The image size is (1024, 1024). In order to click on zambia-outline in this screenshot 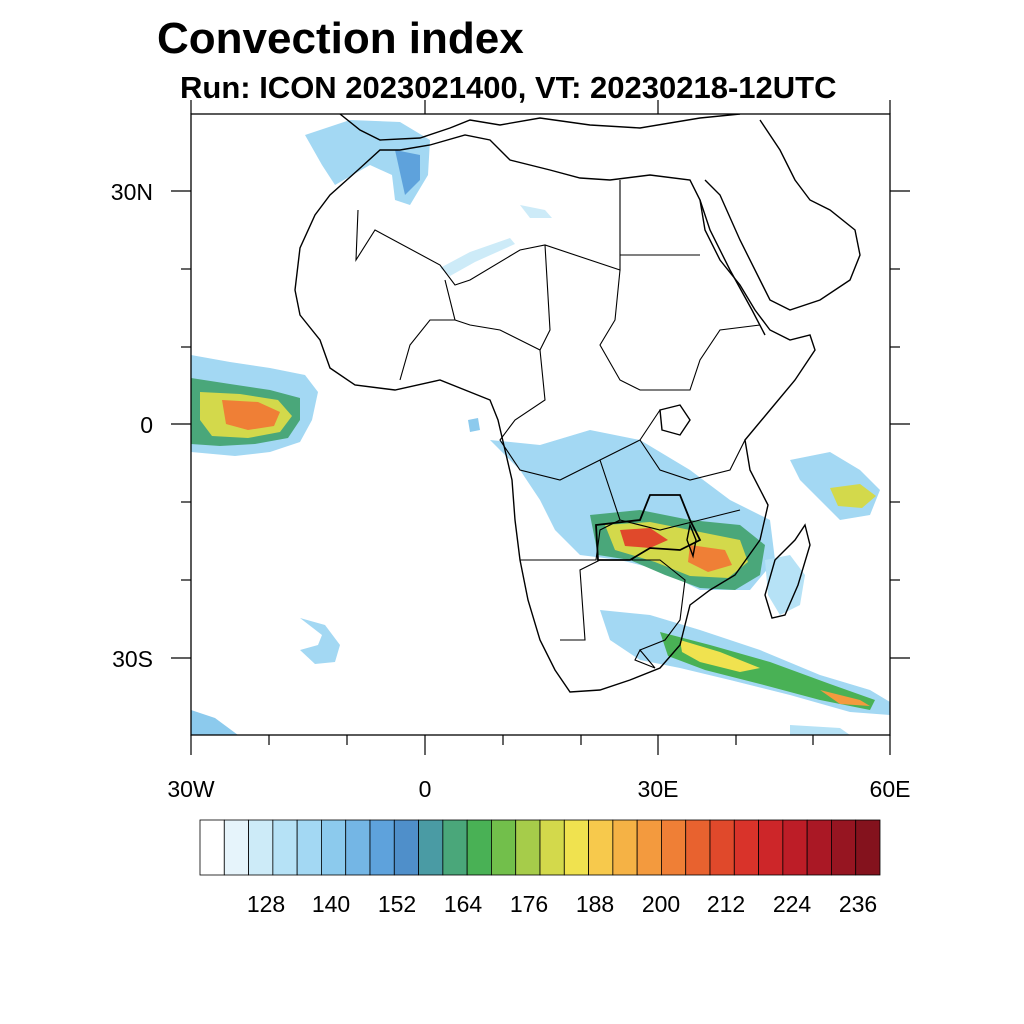, I will do `click(648, 527)`.